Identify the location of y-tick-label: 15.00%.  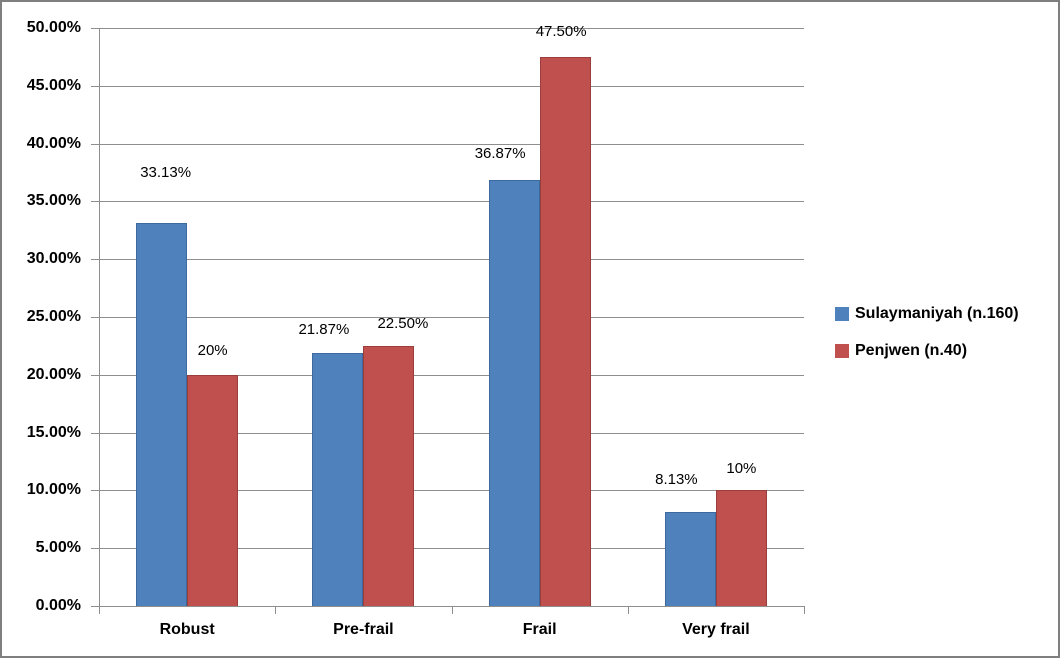
(53, 432).